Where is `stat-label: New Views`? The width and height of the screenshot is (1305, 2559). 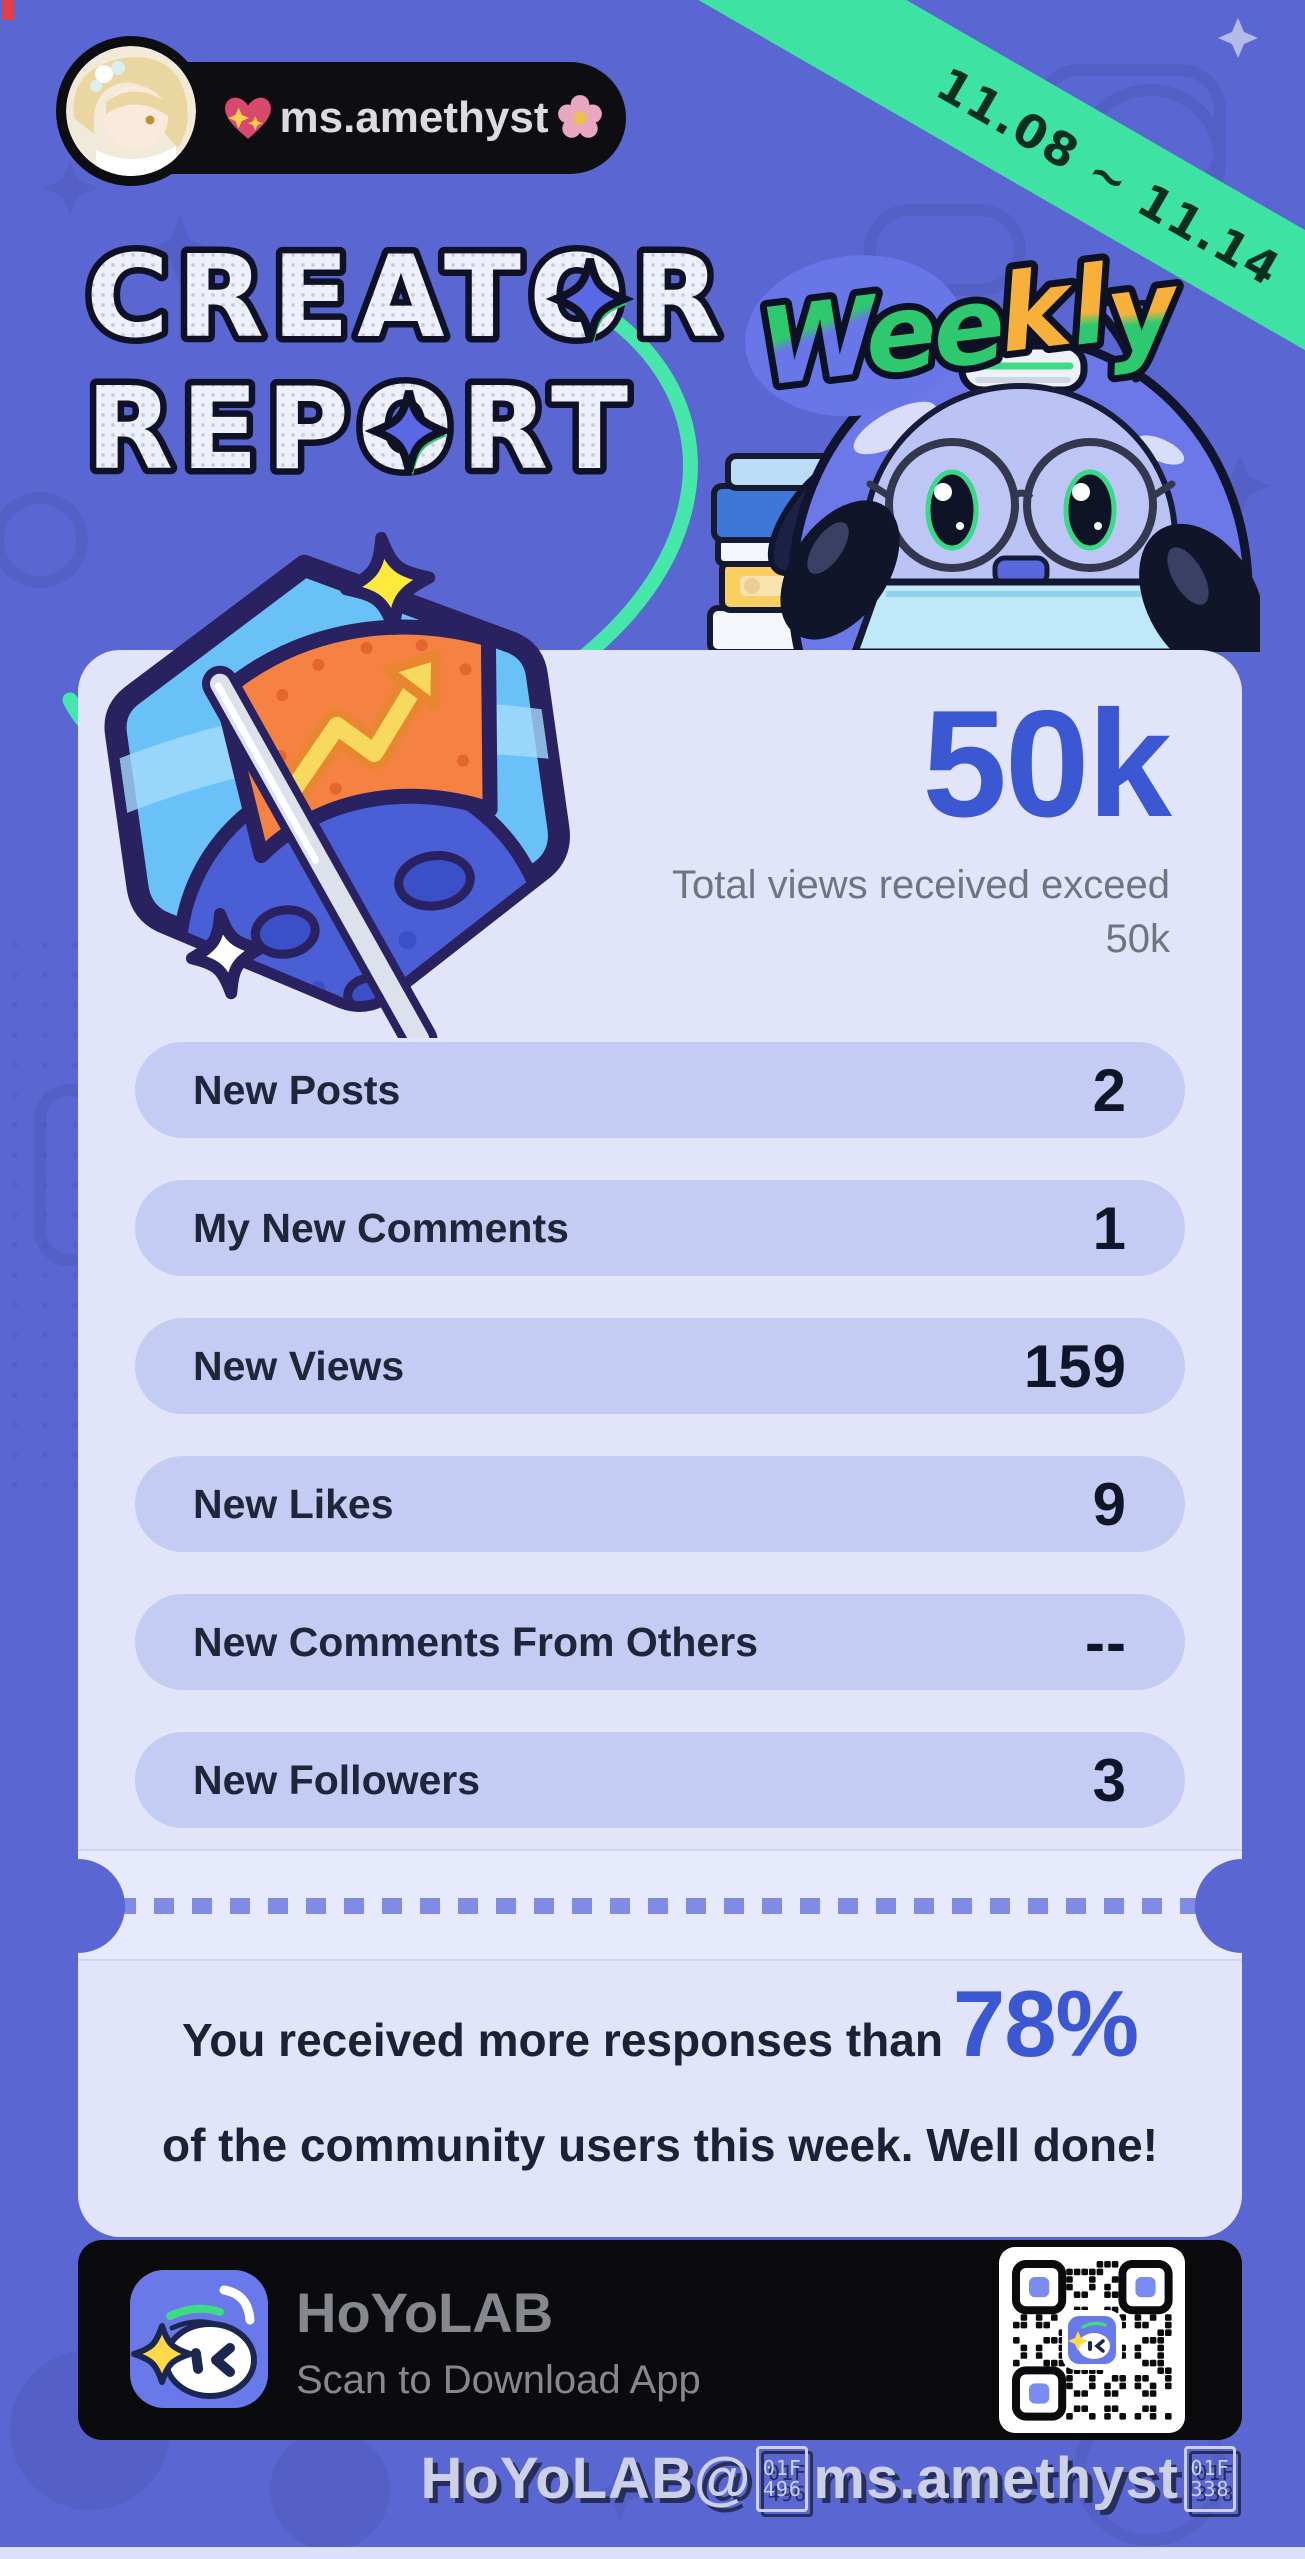 stat-label: New Views is located at coordinates (299, 1365).